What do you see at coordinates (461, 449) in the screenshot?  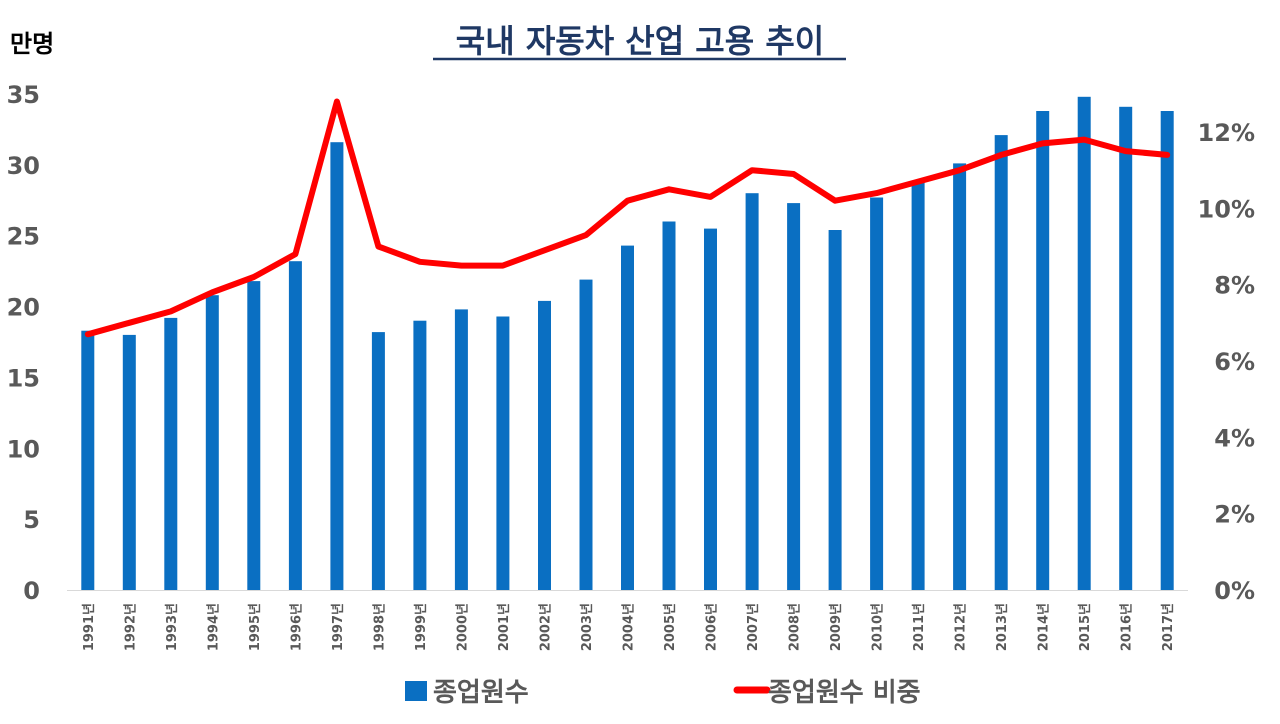 I see `bar-2000년` at bounding box center [461, 449].